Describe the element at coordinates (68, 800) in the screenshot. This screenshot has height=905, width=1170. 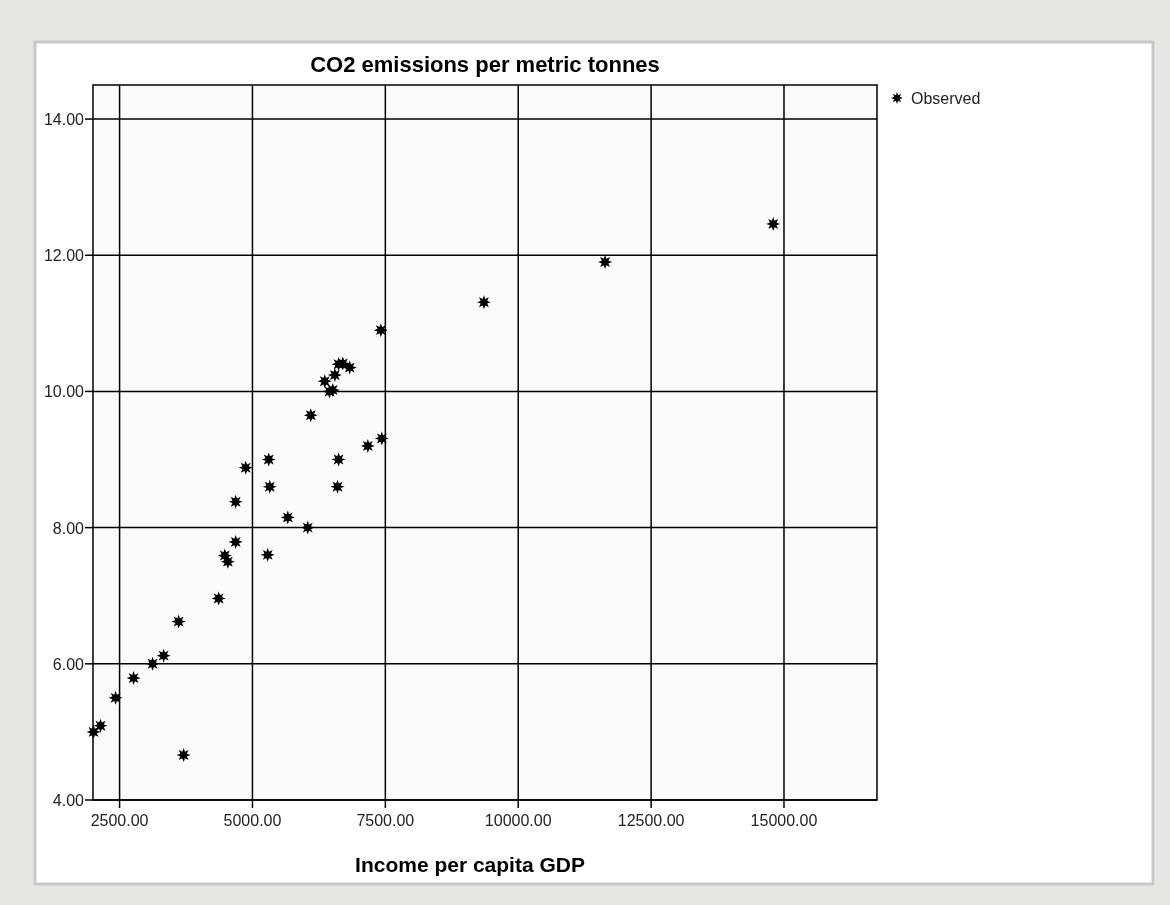
I see `y-tick-label: 4.00` at that location.